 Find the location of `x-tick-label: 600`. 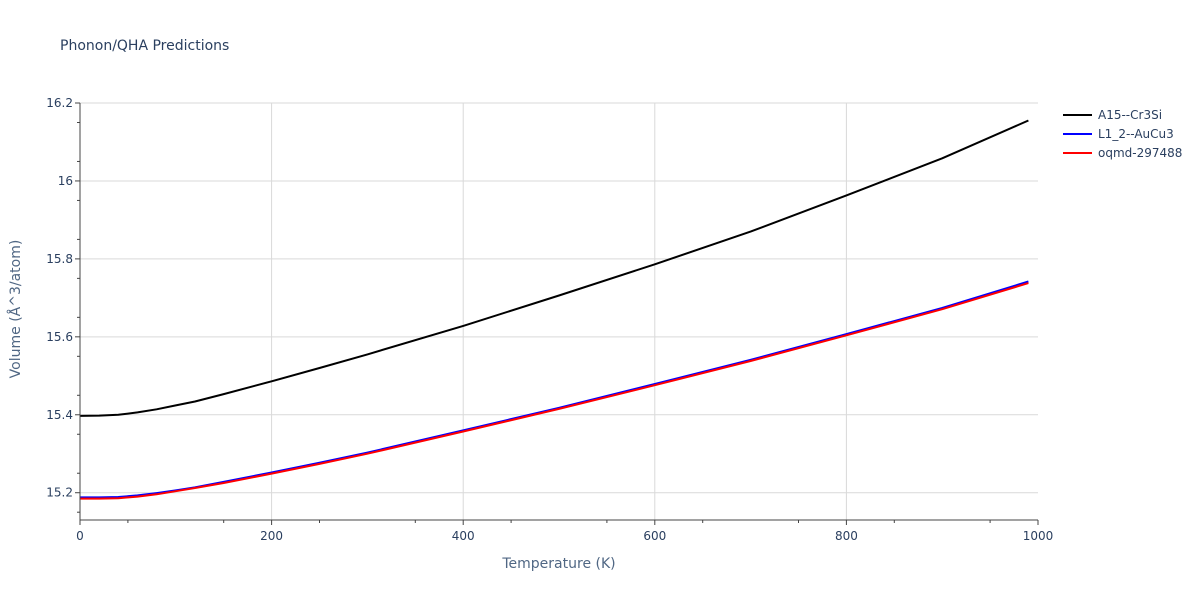

x-tick-label: 600 is located at coordinates (654, 536).